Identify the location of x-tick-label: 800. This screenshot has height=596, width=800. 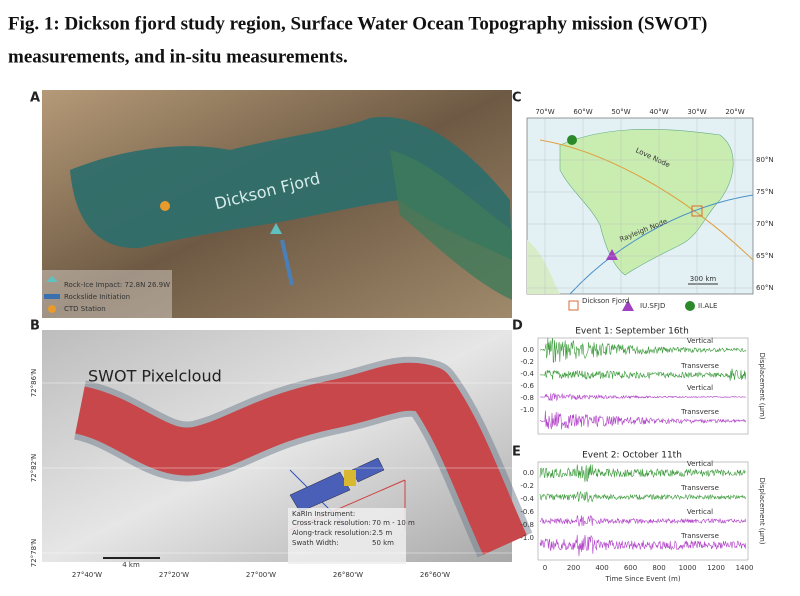
(658, 568).